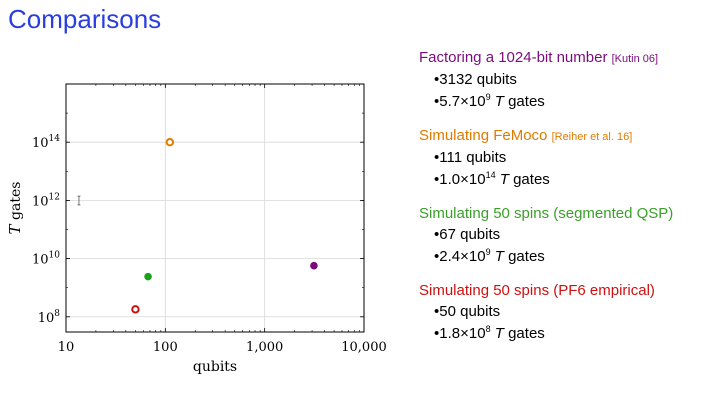 This screenshot has height=404, width=720. Describe the element at coordinates (526, 135) in the screenshot. I see `legend-title: Simulating FeMoco [Reiher et al. 16]` at that location.